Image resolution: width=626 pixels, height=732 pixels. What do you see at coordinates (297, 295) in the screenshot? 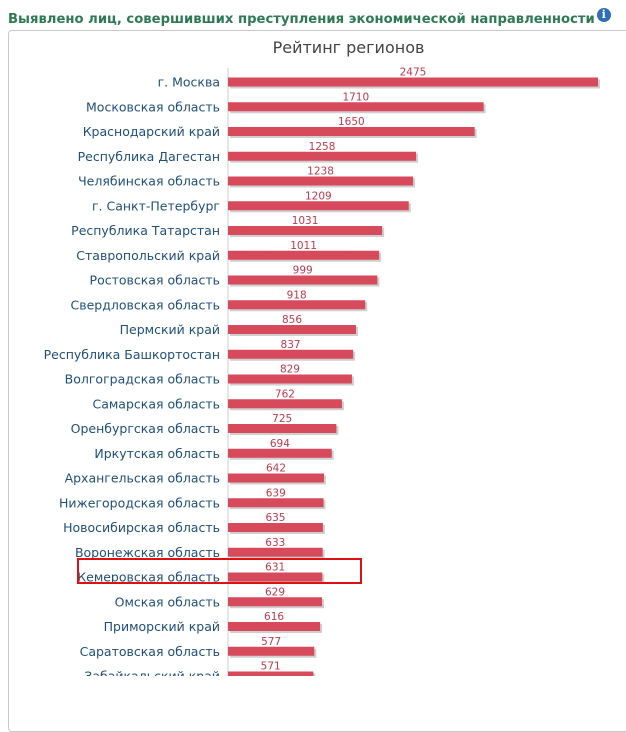
I see `value-label: 918` at bounding box center [297, 295].